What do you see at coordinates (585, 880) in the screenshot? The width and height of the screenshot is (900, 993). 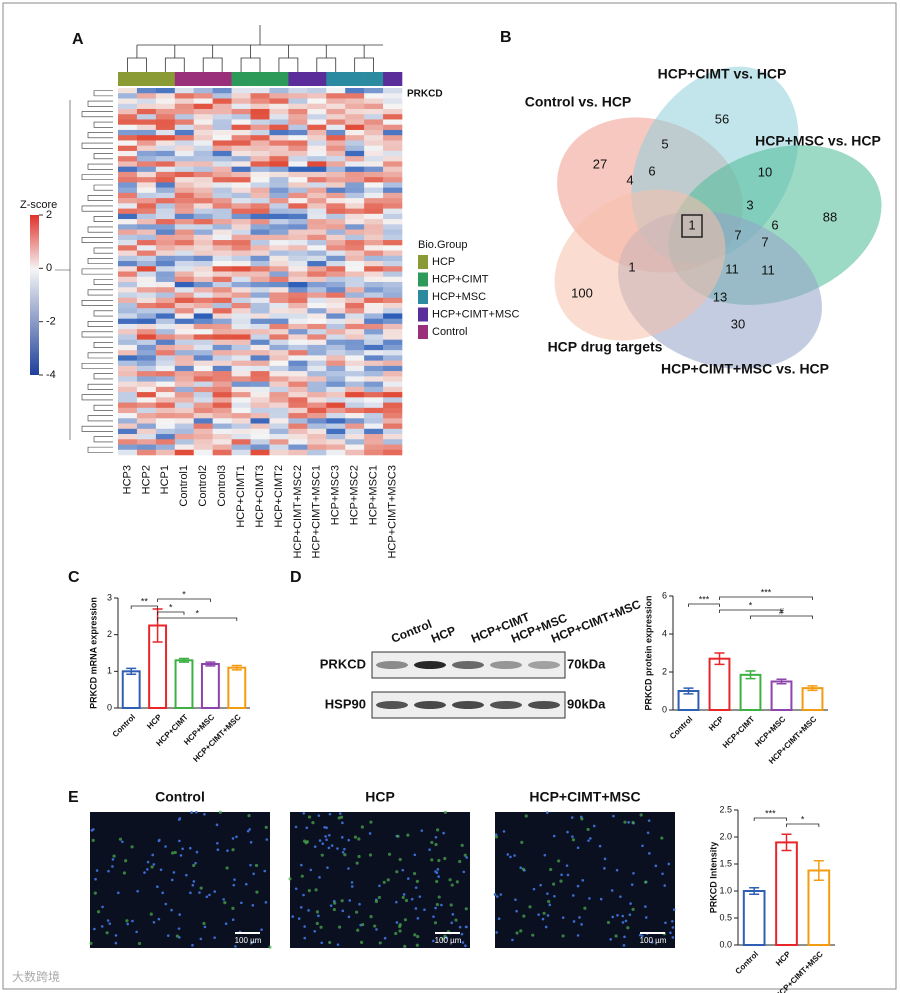 I see `micrograph` at bounding box center [585, 880].